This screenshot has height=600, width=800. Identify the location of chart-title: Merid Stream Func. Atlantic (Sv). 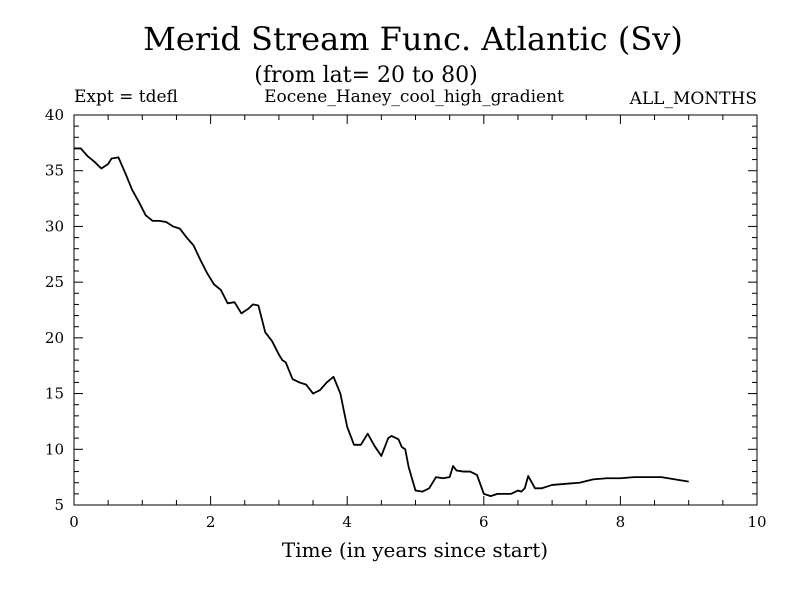
(413, 39).